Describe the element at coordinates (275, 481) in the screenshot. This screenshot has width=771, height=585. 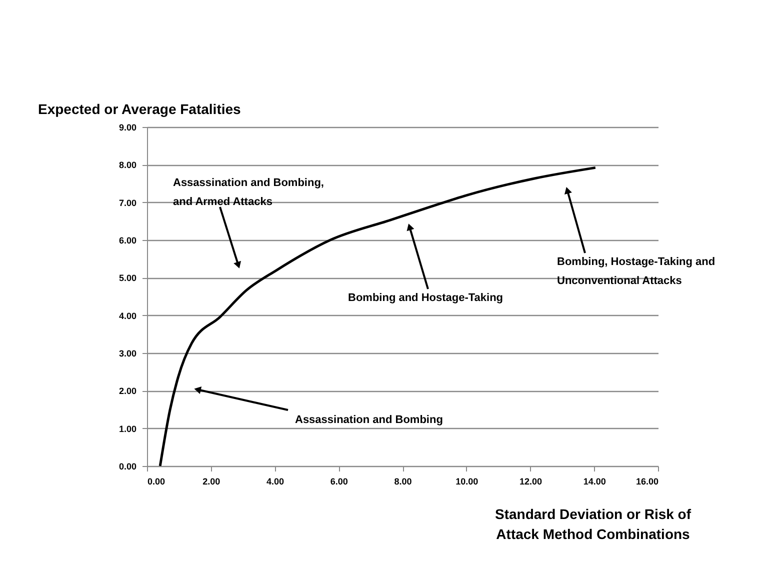
I see `x-tick-label: 4.00` at that location.